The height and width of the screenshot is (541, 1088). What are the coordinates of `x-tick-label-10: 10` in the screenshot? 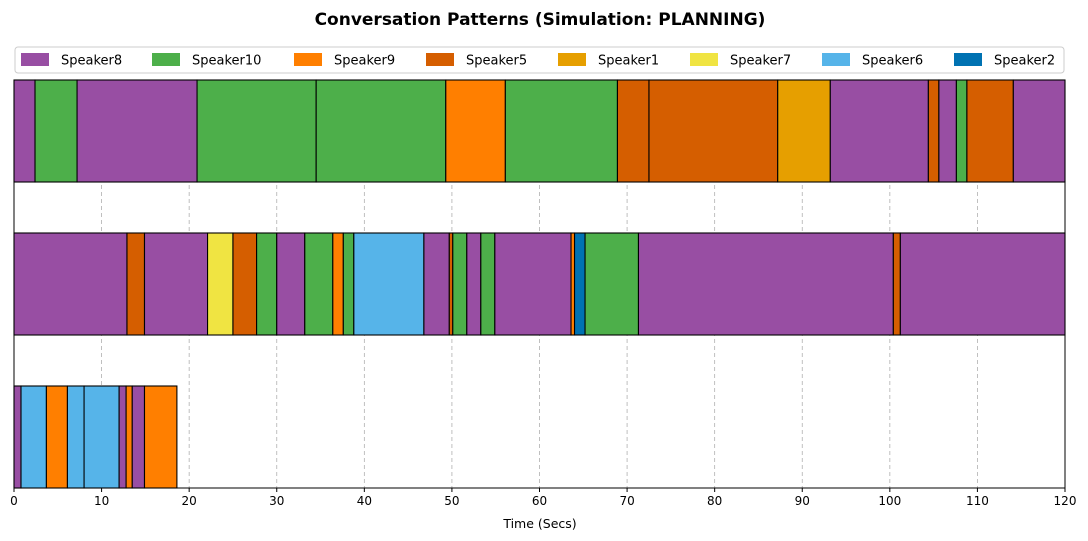 It's located at (101, 501).